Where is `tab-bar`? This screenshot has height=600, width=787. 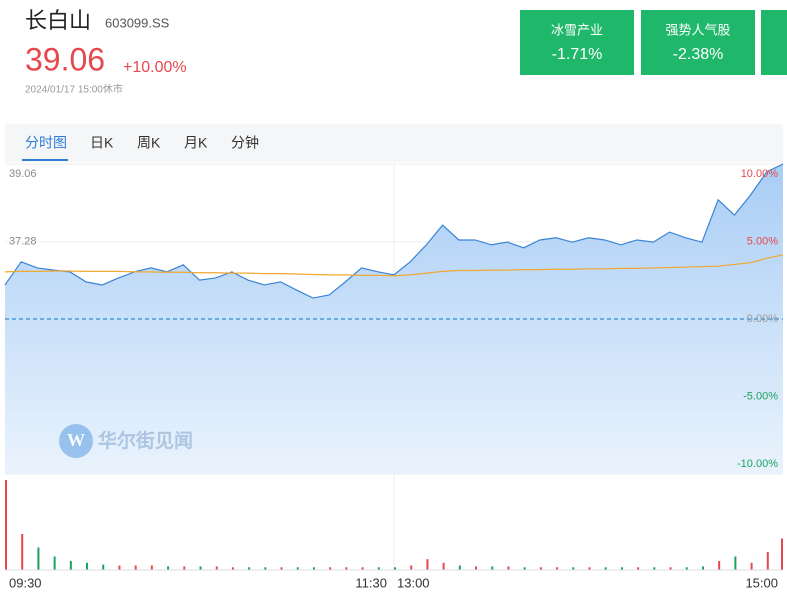
tab-bar is located at coordinates (394, 143).